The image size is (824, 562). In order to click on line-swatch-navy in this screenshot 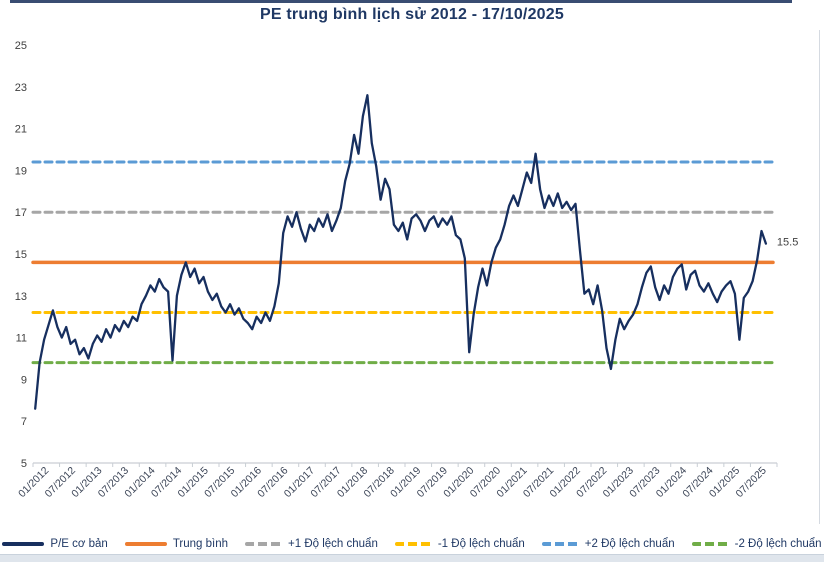, I will do `click(23, 544)`.